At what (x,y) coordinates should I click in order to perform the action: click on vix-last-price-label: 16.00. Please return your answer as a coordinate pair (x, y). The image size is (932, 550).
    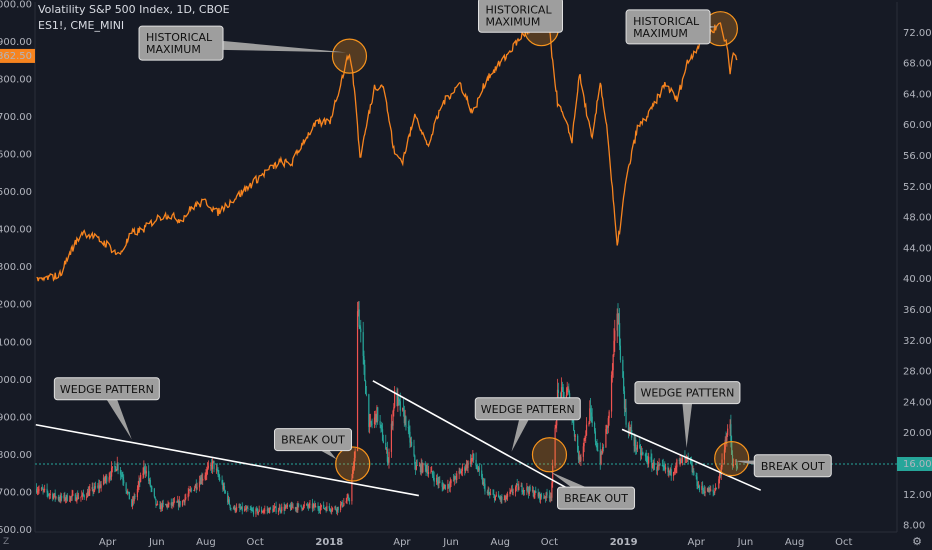
    Looking at the image, I should click on (917, 464).